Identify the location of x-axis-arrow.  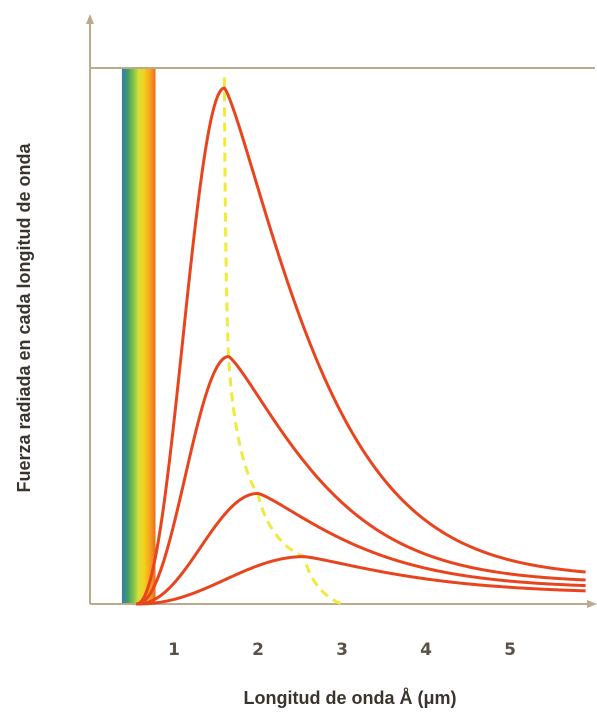
(592, 604).